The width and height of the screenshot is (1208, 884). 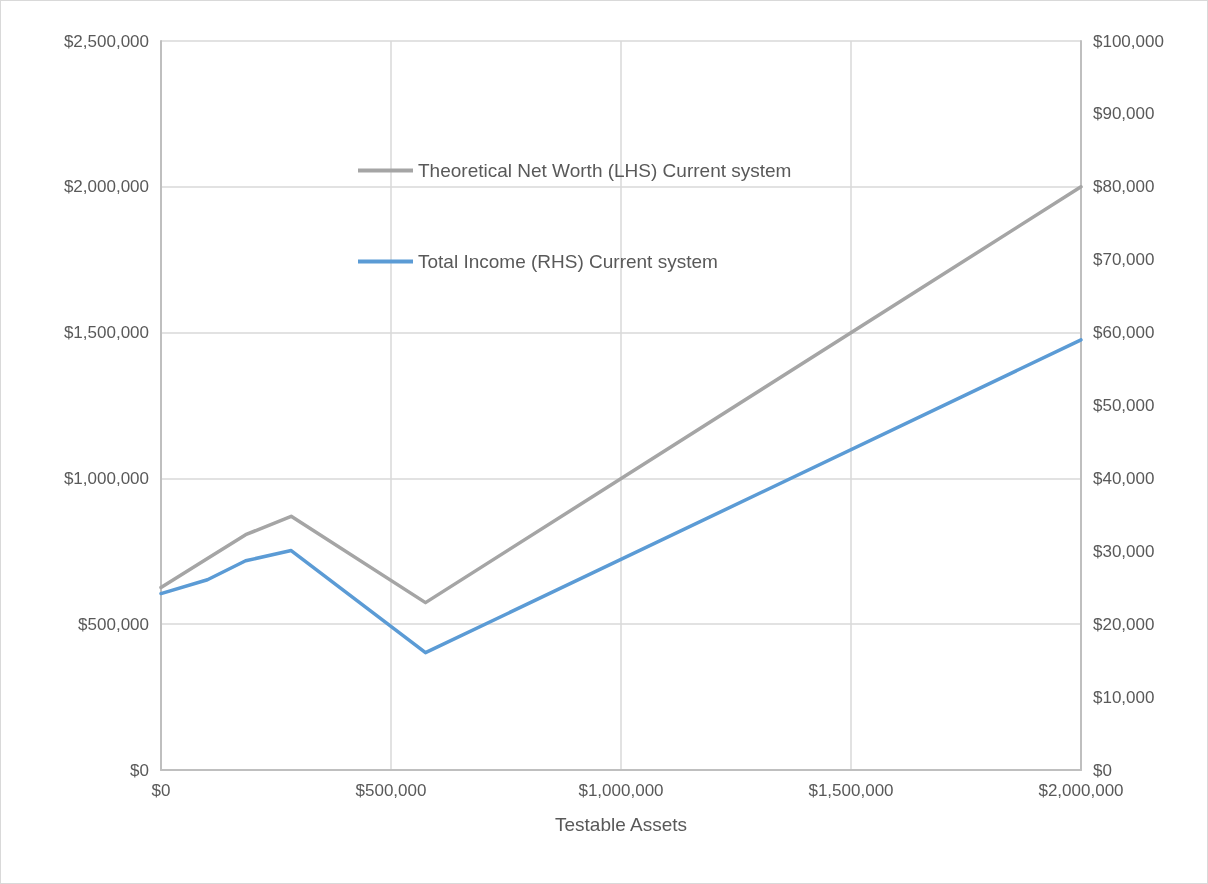 I want to click on y2-tick-label: $10,000, so click(x=1124, y=697).